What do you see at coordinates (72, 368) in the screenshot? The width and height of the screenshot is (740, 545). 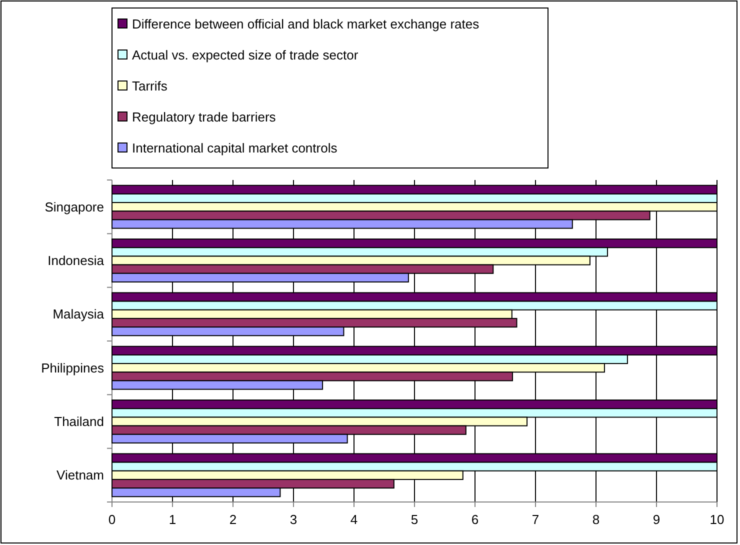 I see `y-tick-label: Philippines` at bounding box center [72, 368].